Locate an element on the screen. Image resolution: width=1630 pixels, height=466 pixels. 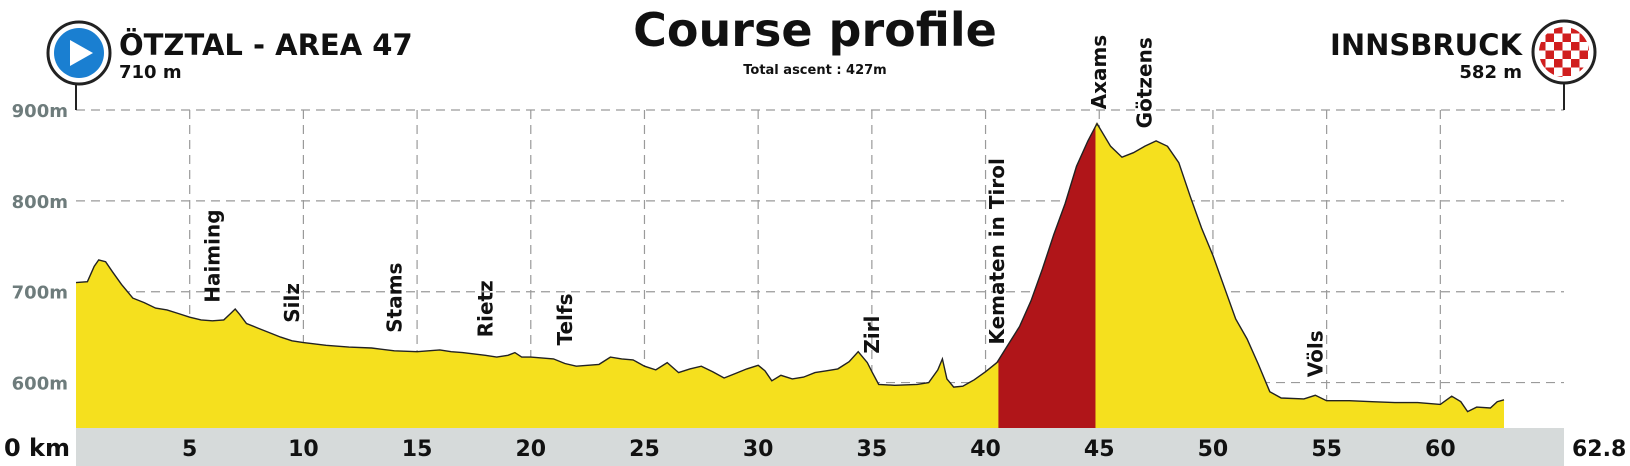
x-tick-label: 5 is located at coordinates (189, 449).